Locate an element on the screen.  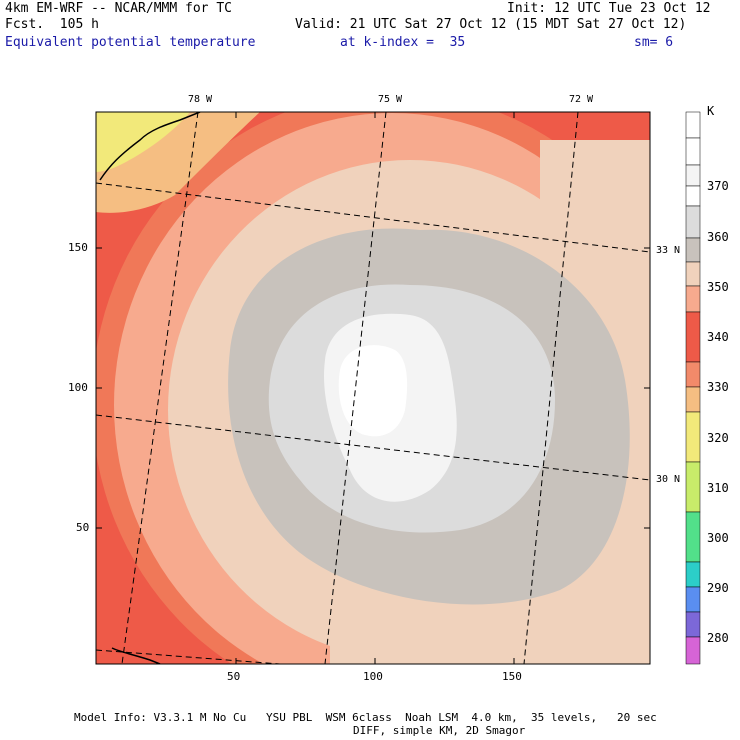
field-name: Equivalent potential temperature is located at coordinates (130, 42).